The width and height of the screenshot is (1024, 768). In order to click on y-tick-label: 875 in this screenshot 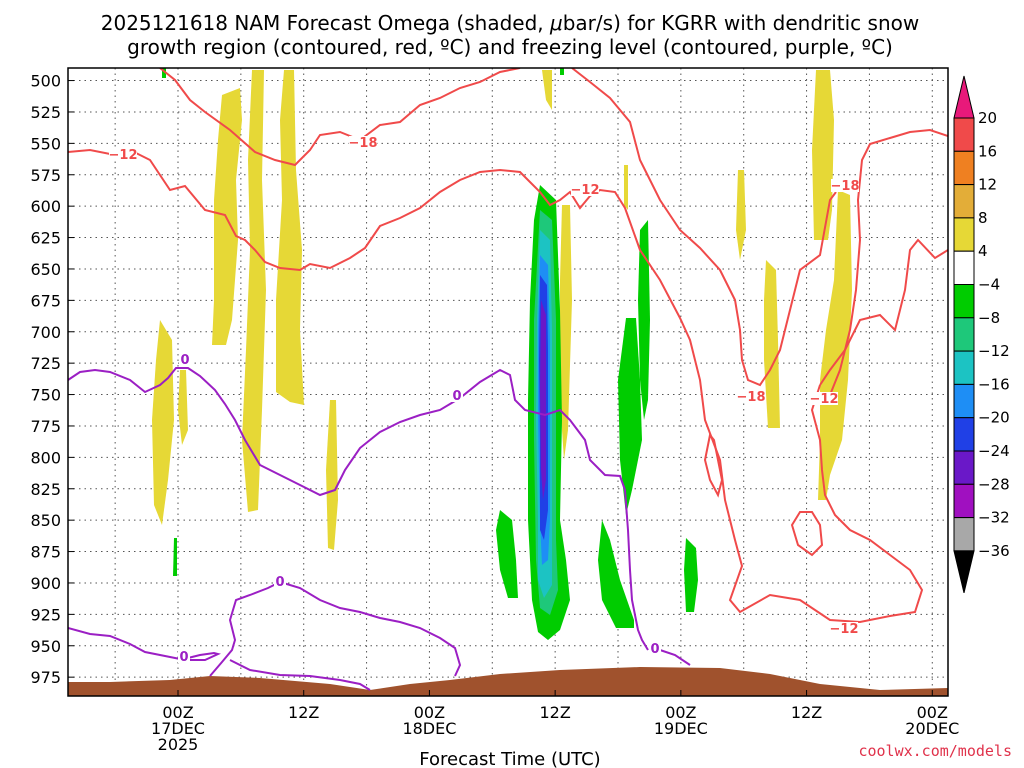, I will do `click(45, 552)`.